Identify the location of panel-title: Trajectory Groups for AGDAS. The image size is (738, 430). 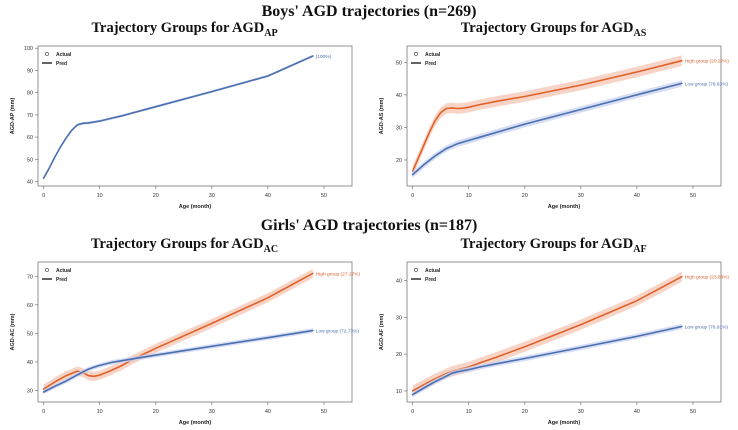
(553, 29).